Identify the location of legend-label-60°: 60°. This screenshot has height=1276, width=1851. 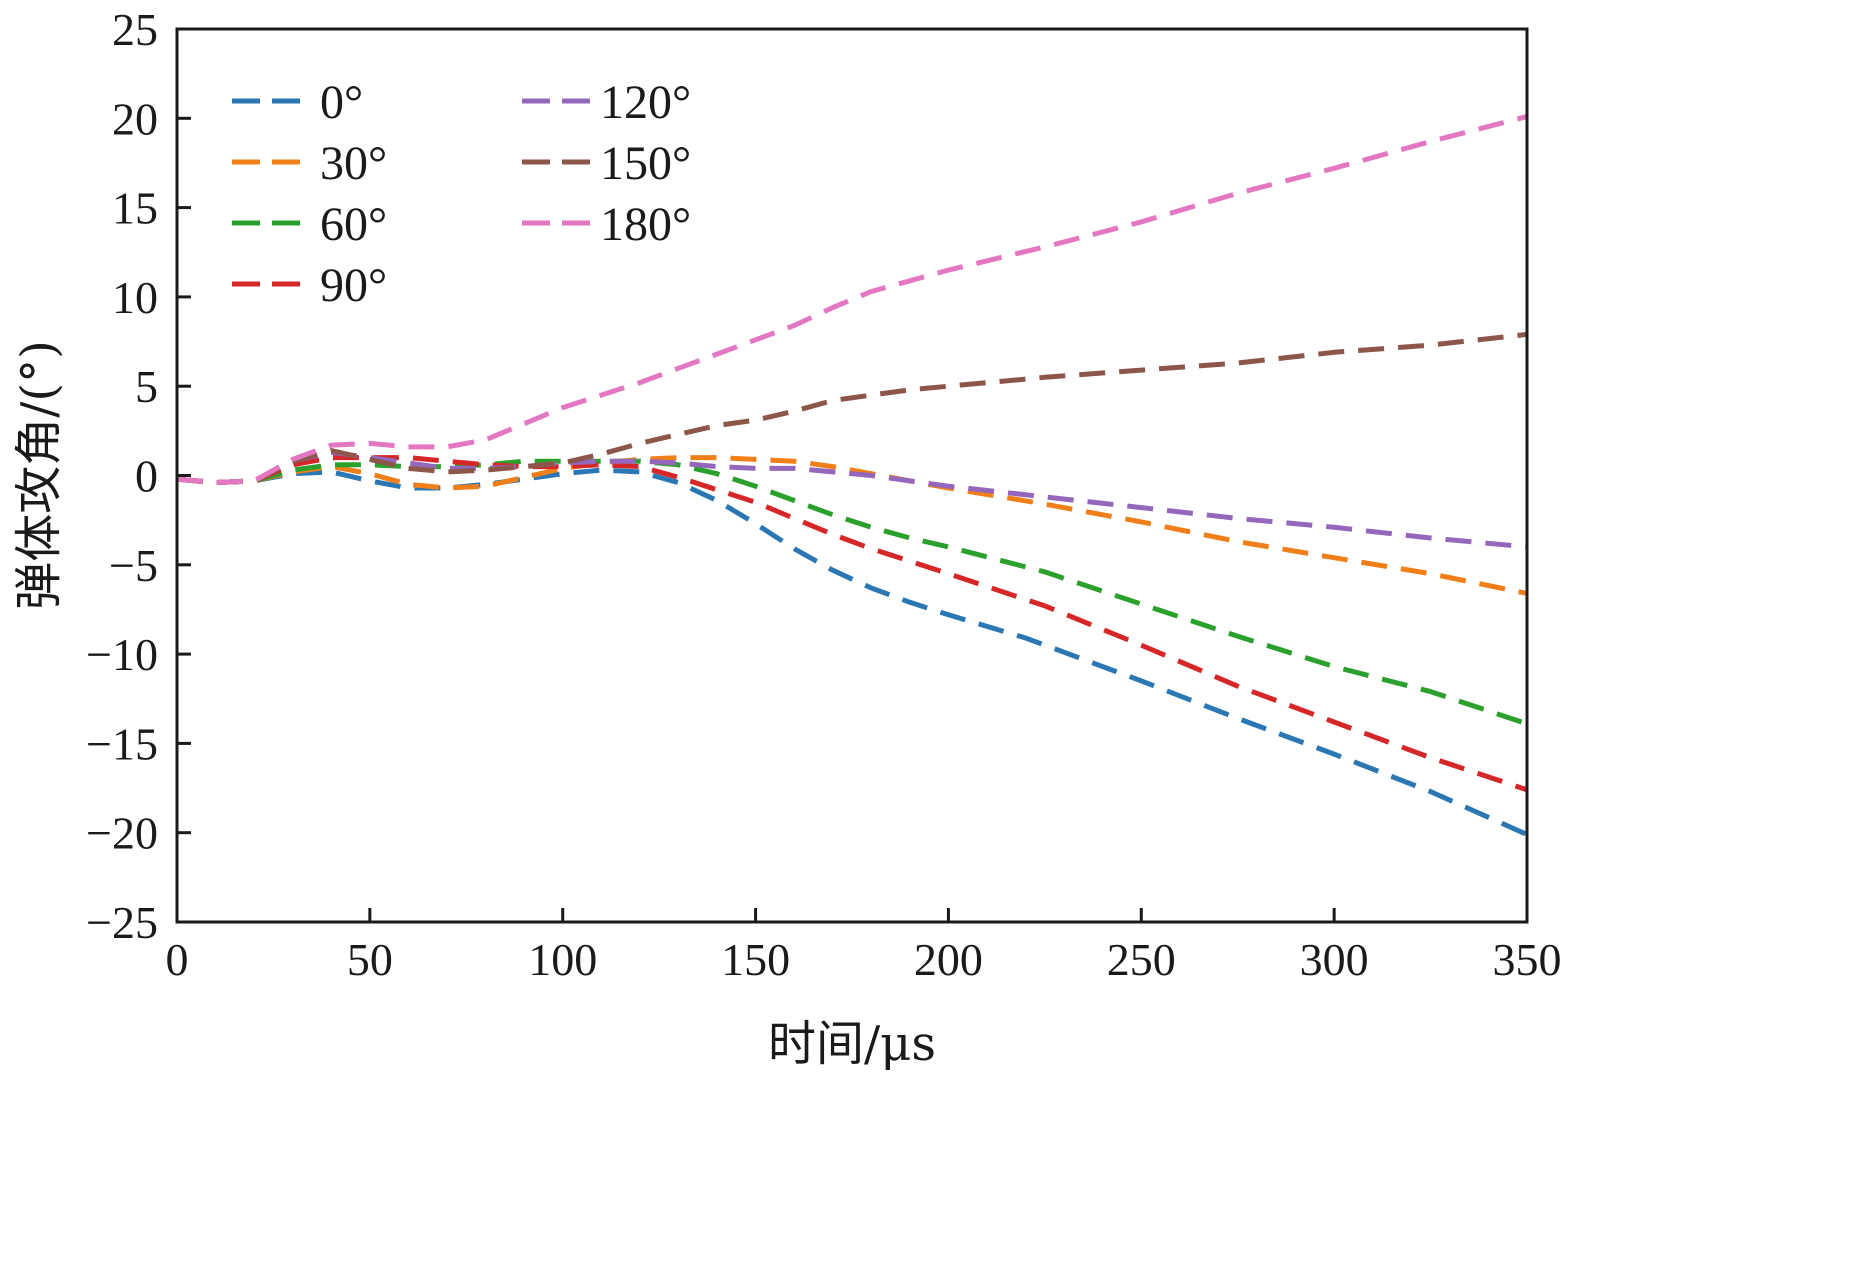
(353, 224).